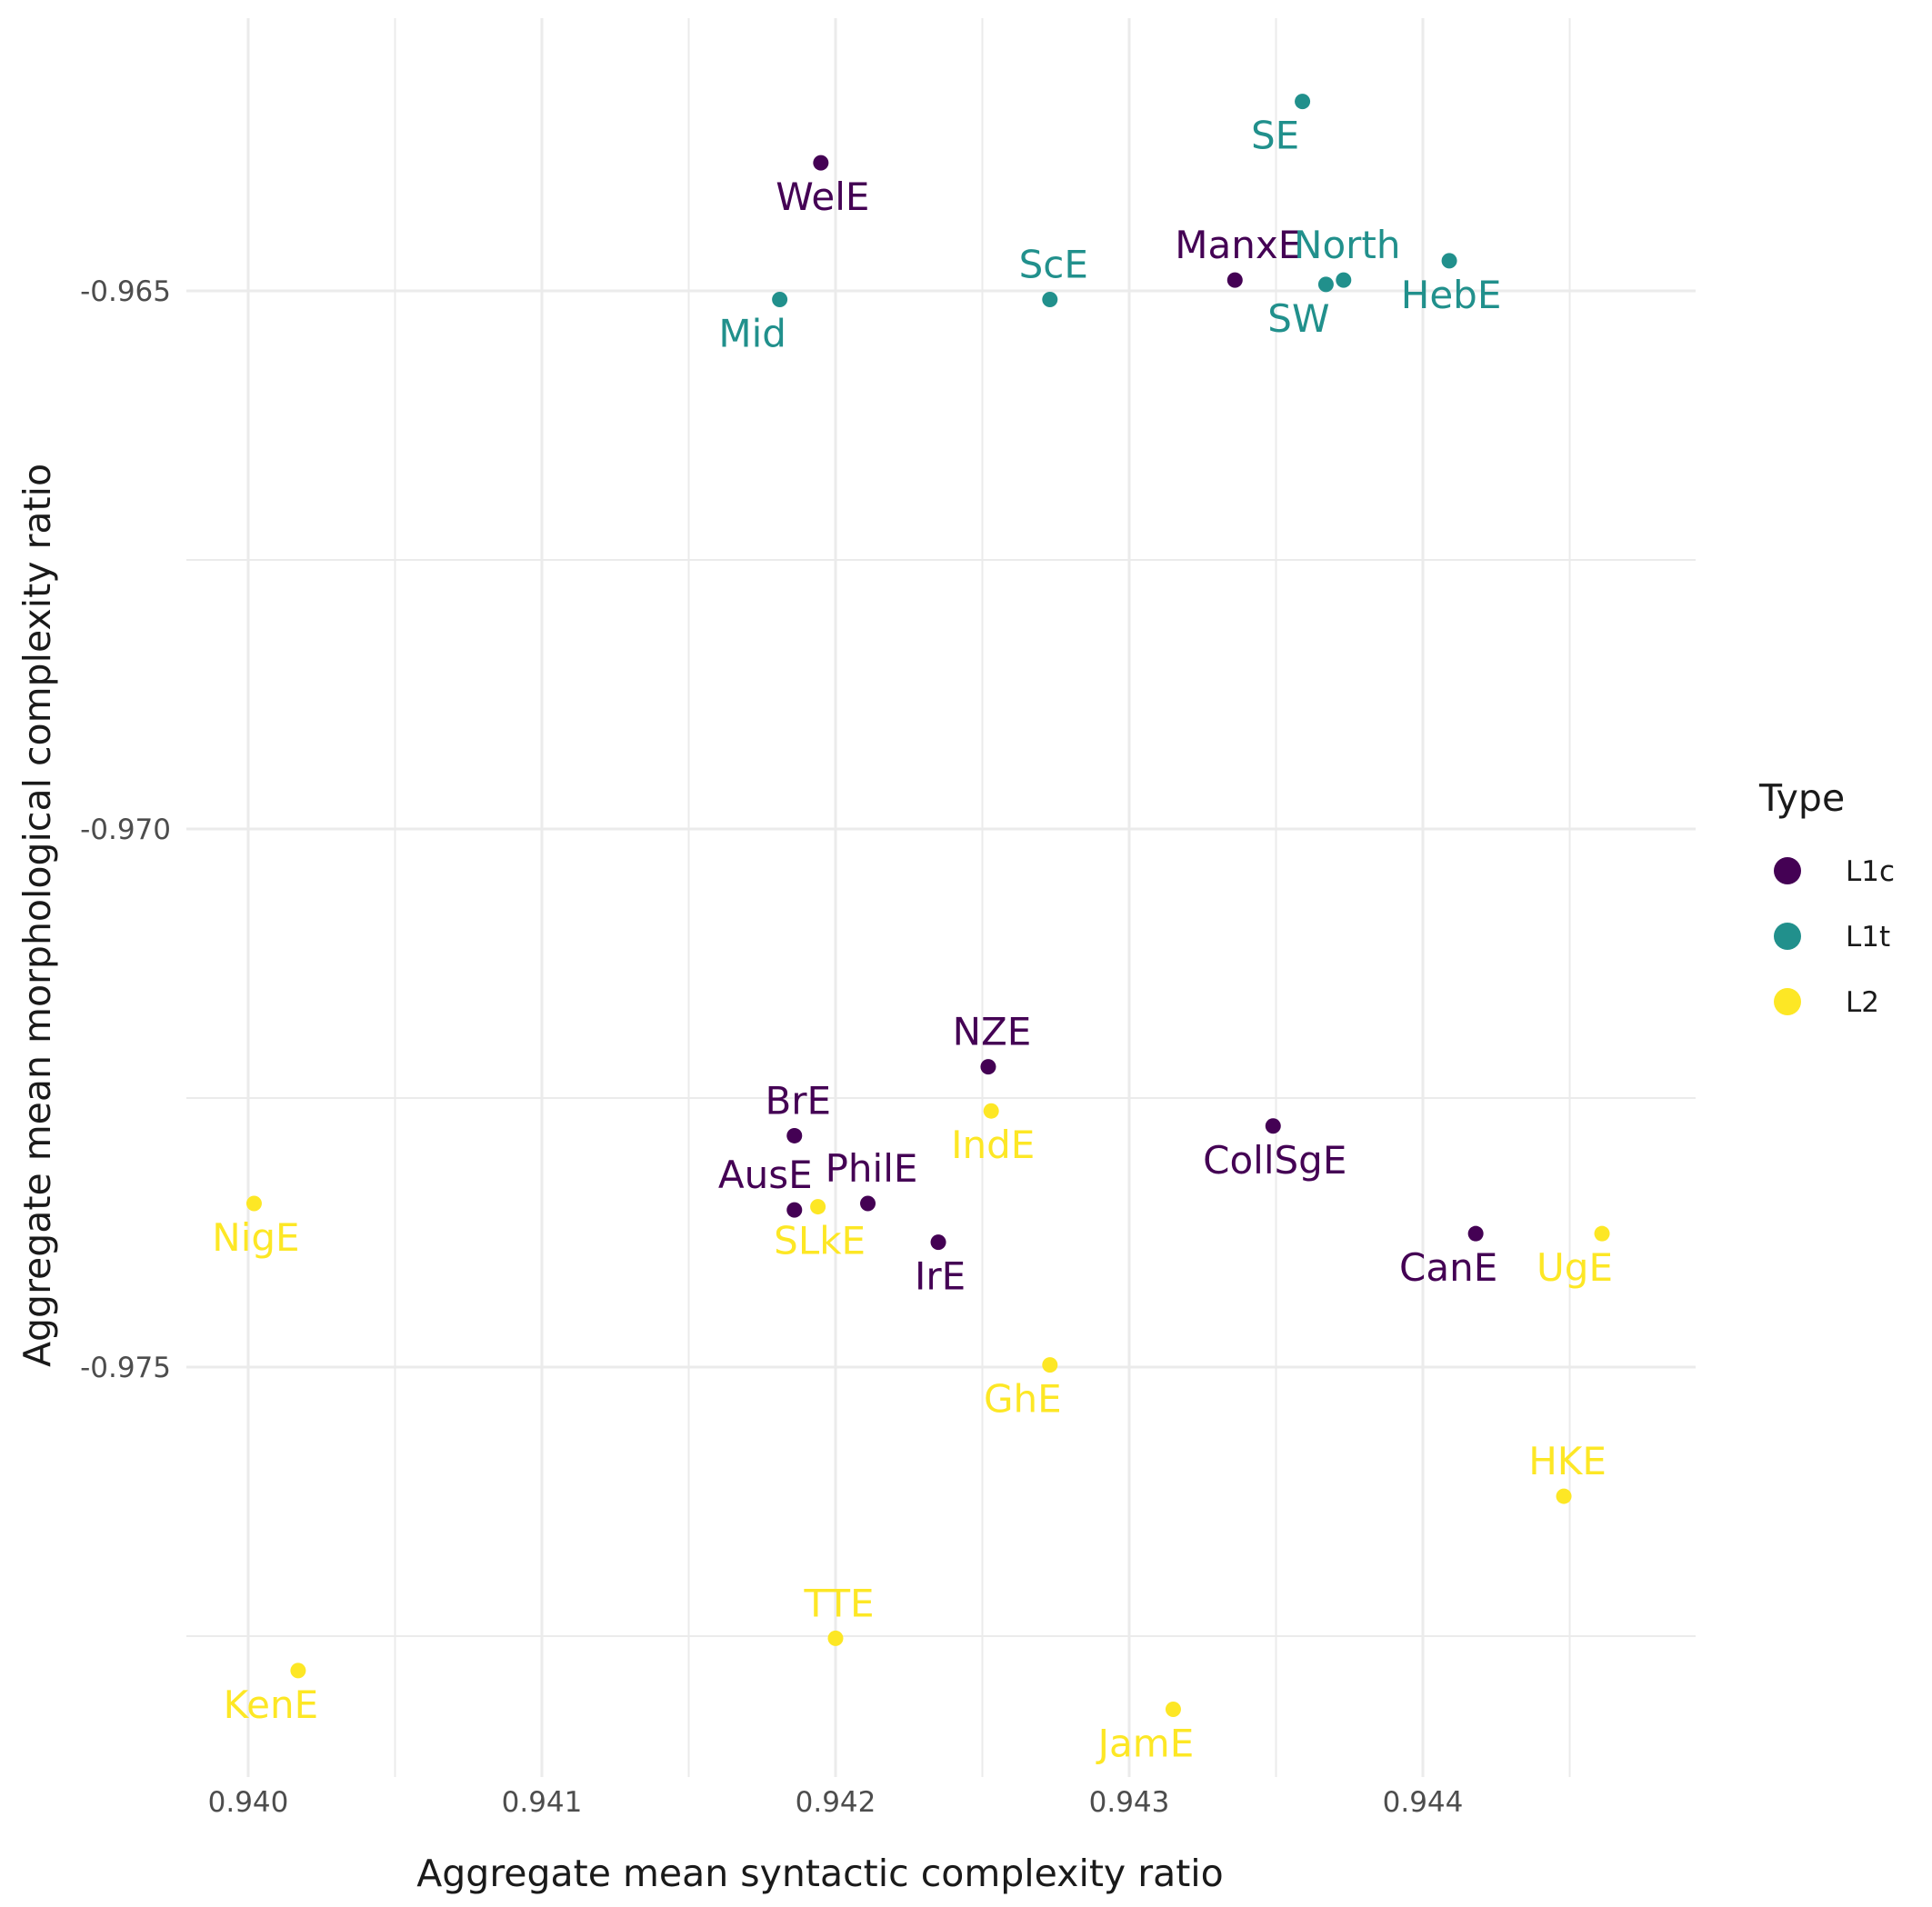 The image size is (1932, 1907). Describe the element at coordinates (125, 291) in the screenshot. I see `y-tick-label: -0.965` at that location.